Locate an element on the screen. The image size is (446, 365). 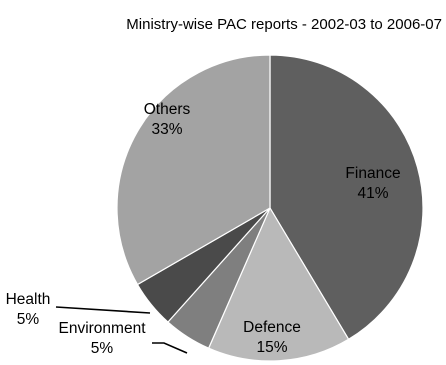
slice-label-environment: Environment 5% is located at coordinates (102, 338).